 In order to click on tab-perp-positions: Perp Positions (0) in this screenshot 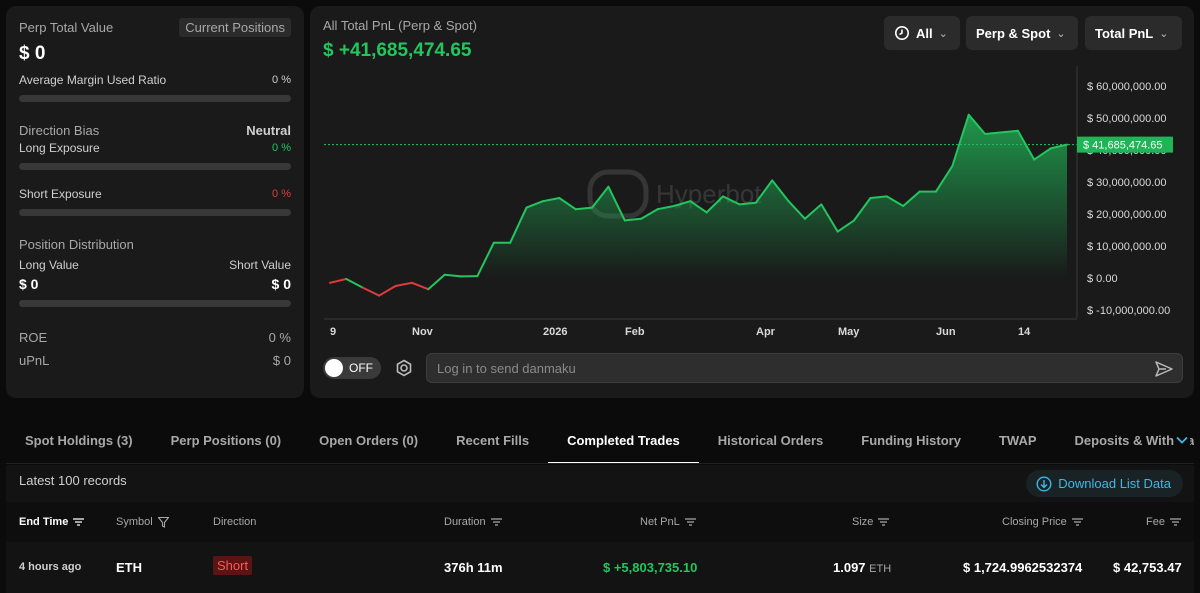, I will do `click(226, 440)`.